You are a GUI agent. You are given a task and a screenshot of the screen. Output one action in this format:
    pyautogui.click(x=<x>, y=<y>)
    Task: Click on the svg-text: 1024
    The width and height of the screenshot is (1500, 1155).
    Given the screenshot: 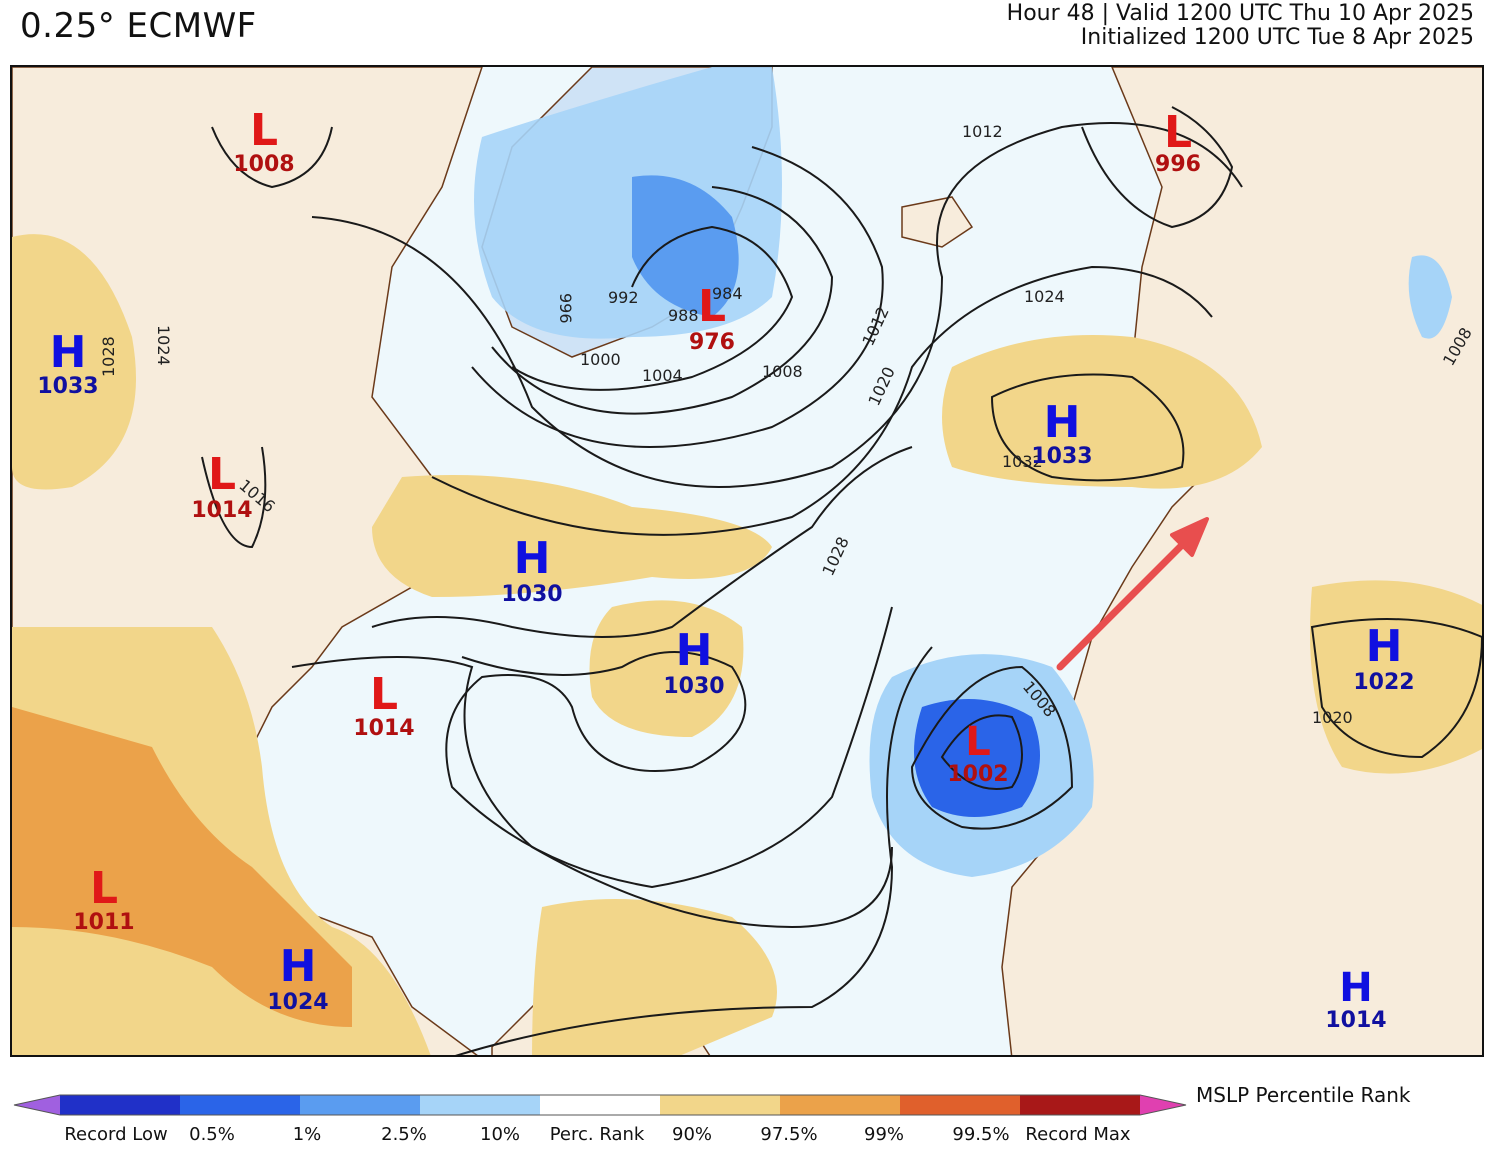 What is the action you would take?
    pyautogui.click(x=297, y=1002)
    